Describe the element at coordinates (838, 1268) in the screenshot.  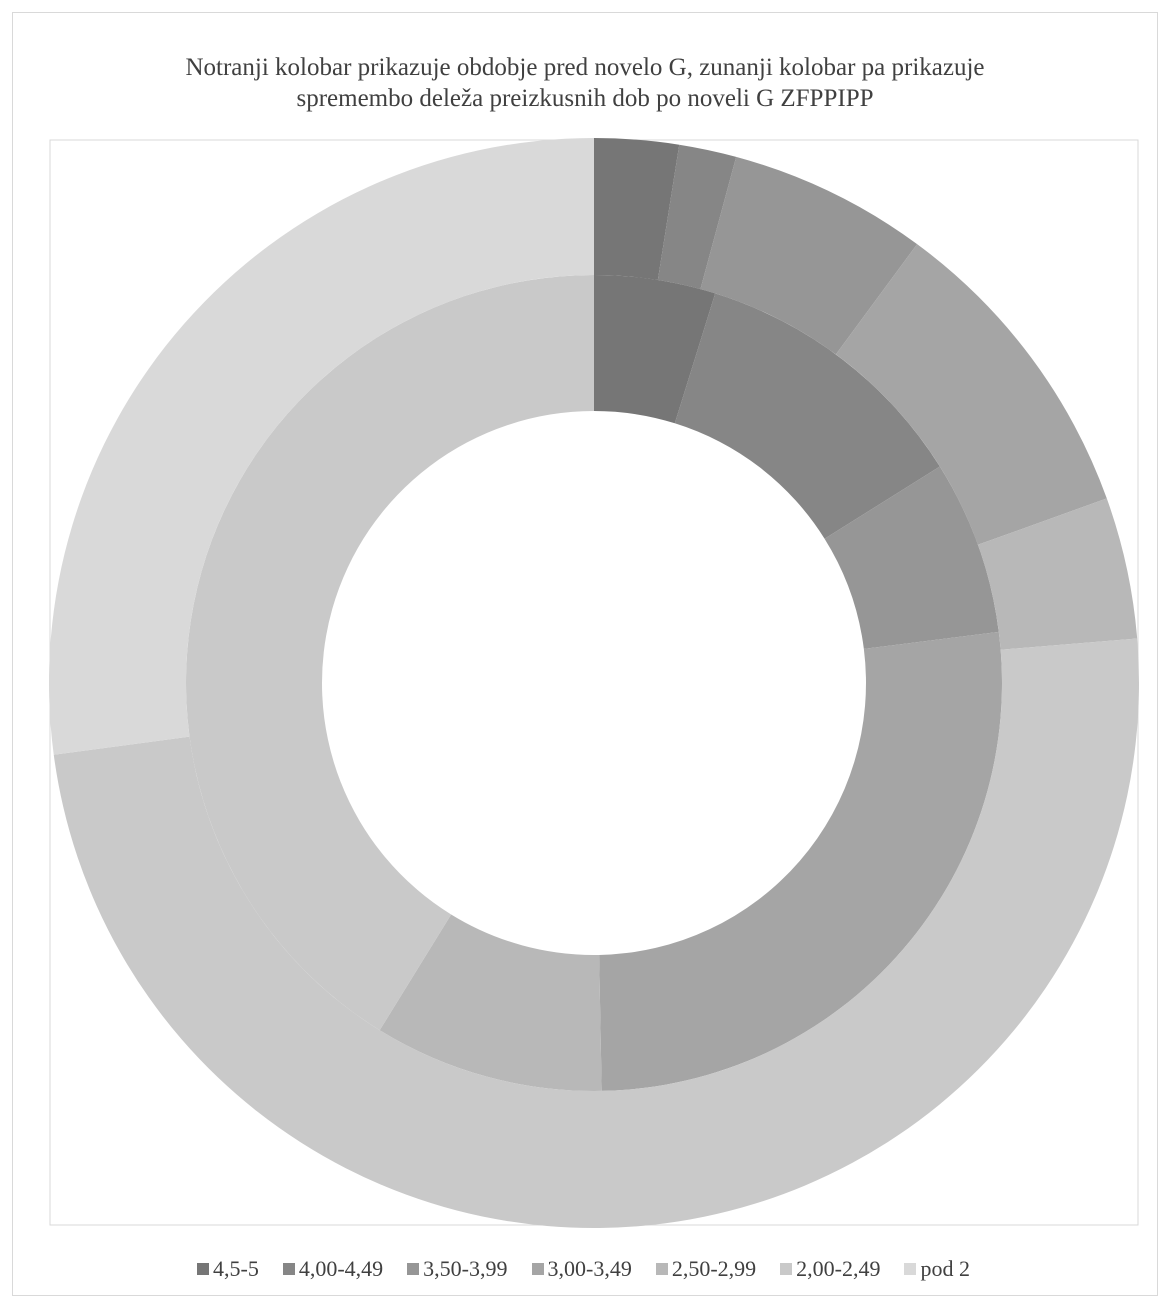
I see `legend-label: 2,00-2,49` at that location.